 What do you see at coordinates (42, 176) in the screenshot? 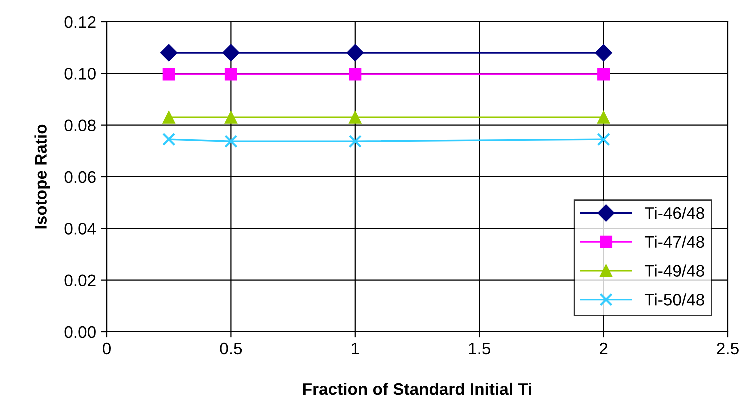
I see `y-axis-title: Isotope Ratio` at bounding box center [42, 176].